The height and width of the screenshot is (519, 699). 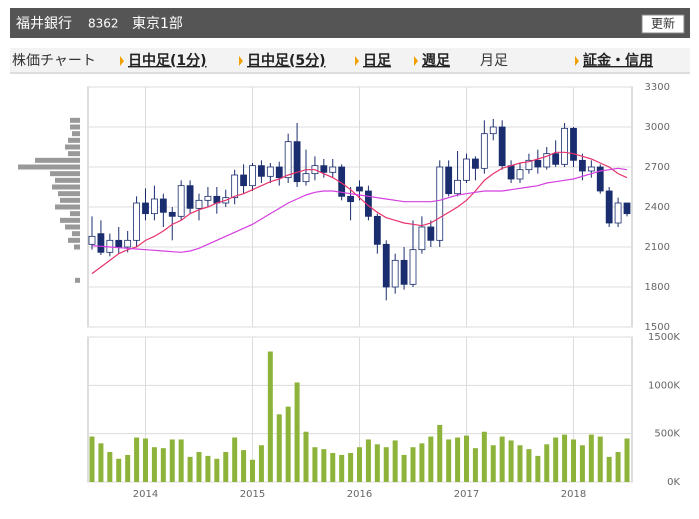 I want to click on refresh-label: 更新, so click(x=663, y=23).